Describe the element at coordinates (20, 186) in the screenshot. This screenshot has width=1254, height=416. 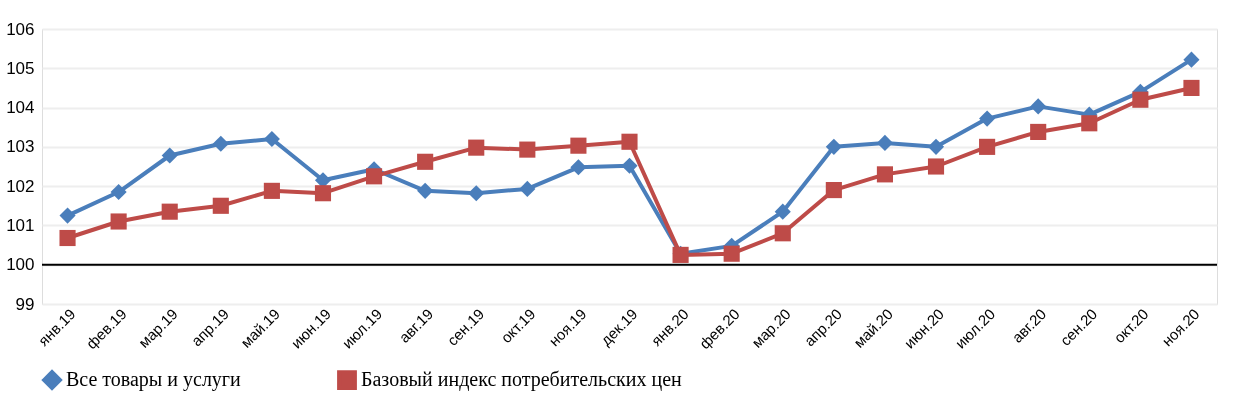
I see `y-tick-label: 102` at that location.